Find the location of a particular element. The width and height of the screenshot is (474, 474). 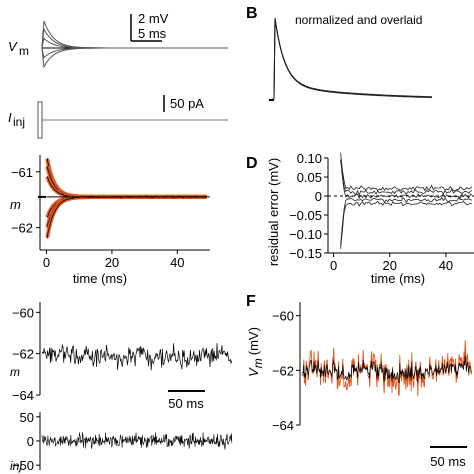

panel-a-vm-traces is located at coordinates (134, 44).